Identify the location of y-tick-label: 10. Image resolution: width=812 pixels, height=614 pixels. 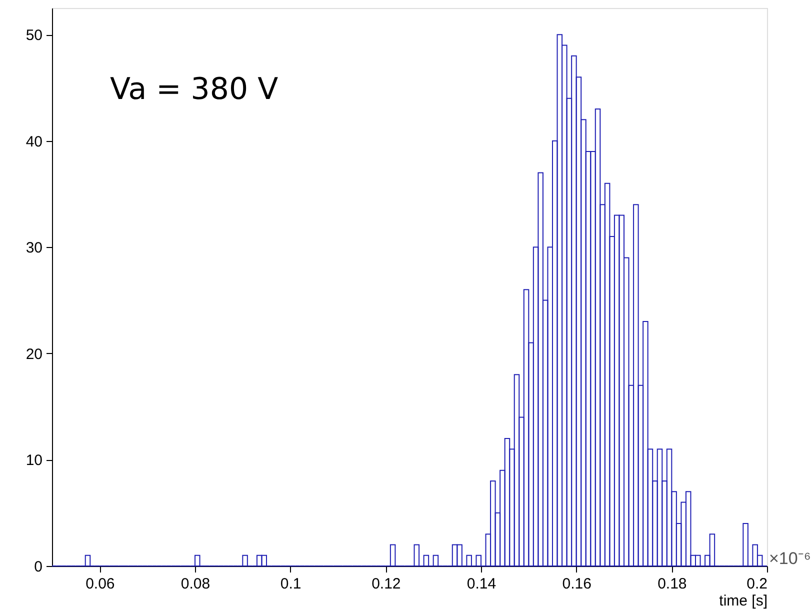
(34, 461).